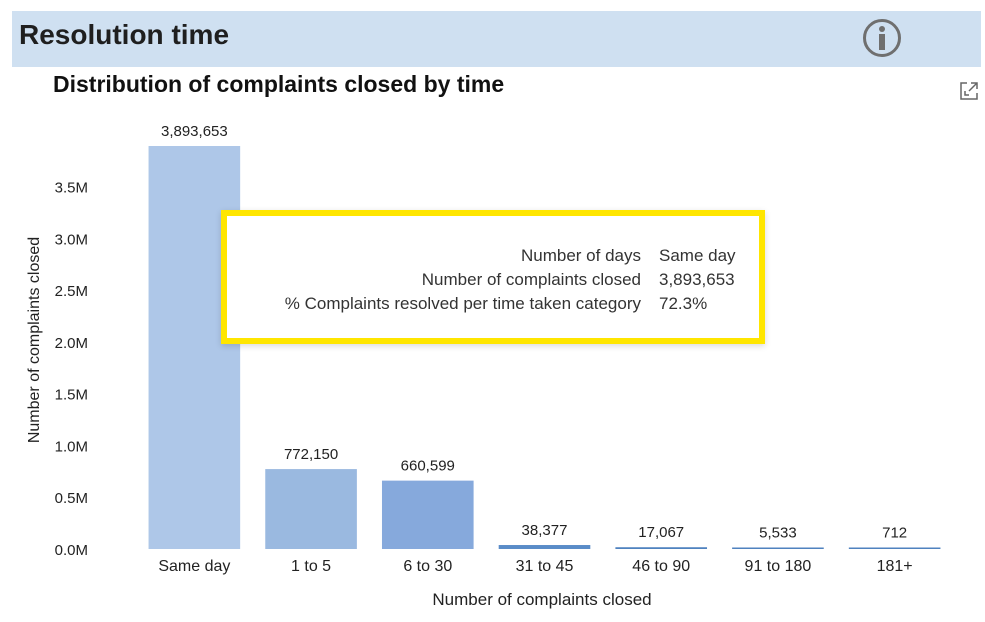 The image size is (985, 622). Describe the element at coordinates (71, 446) in the screenshot. I see `y-tick-label: 1.0M` at that location.